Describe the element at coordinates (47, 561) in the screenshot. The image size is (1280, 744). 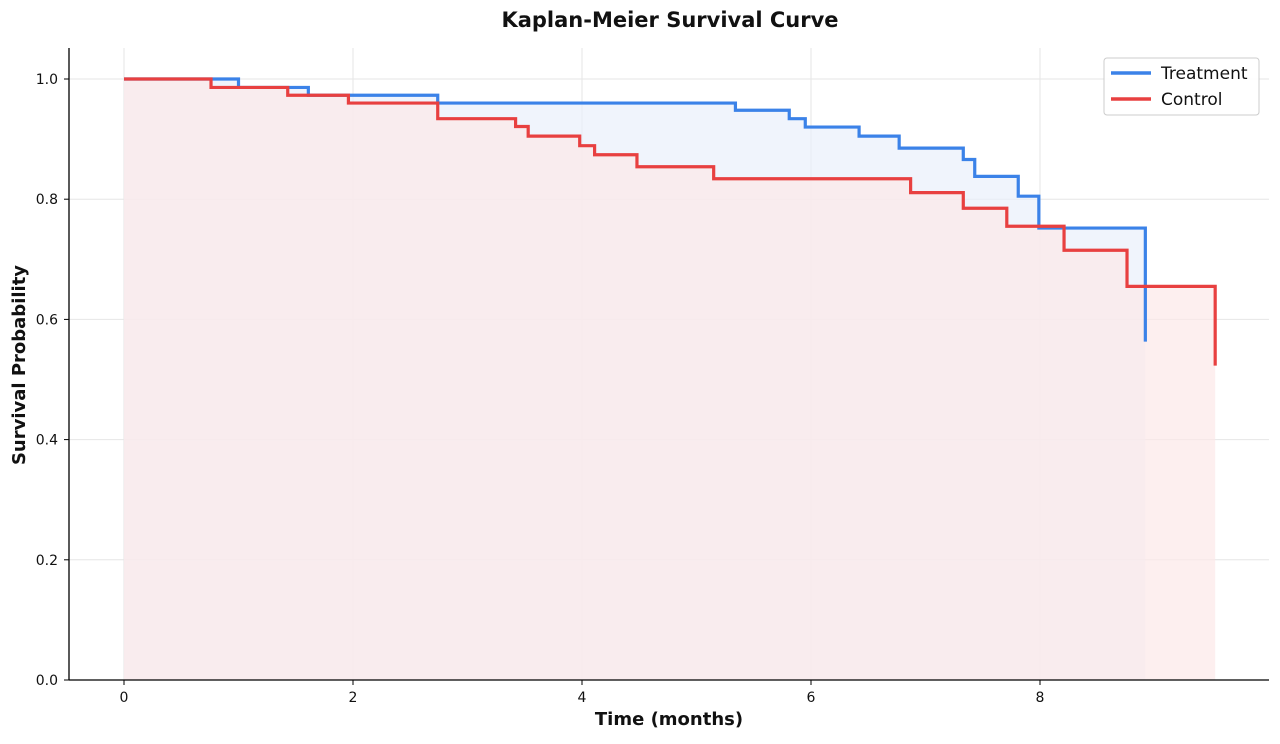
I see `y-tick-label: 0.2` at that location.